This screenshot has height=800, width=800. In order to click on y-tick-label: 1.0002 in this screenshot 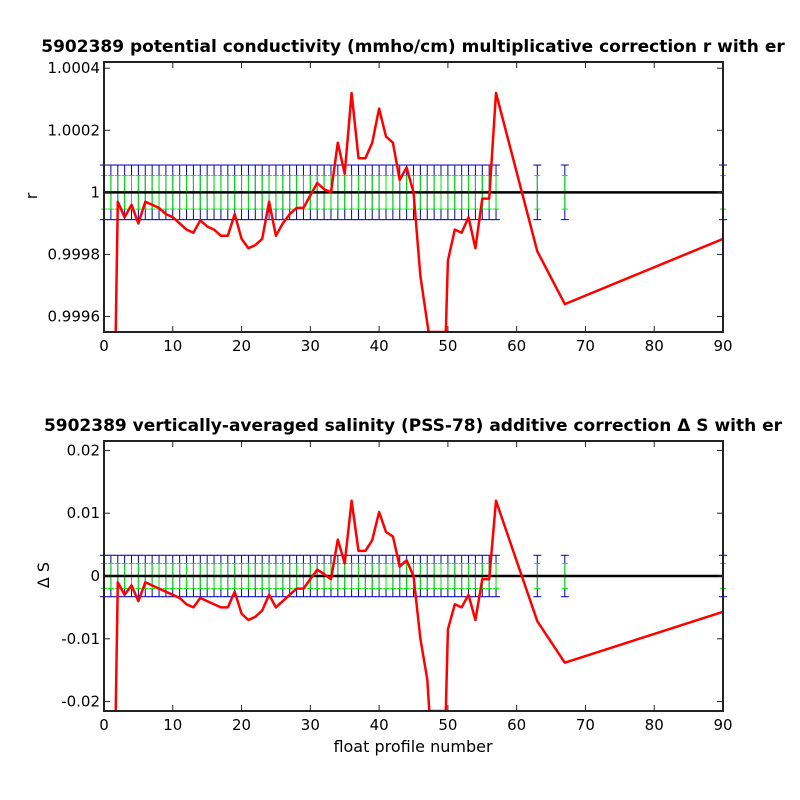, I will do `click(74, 130)`.